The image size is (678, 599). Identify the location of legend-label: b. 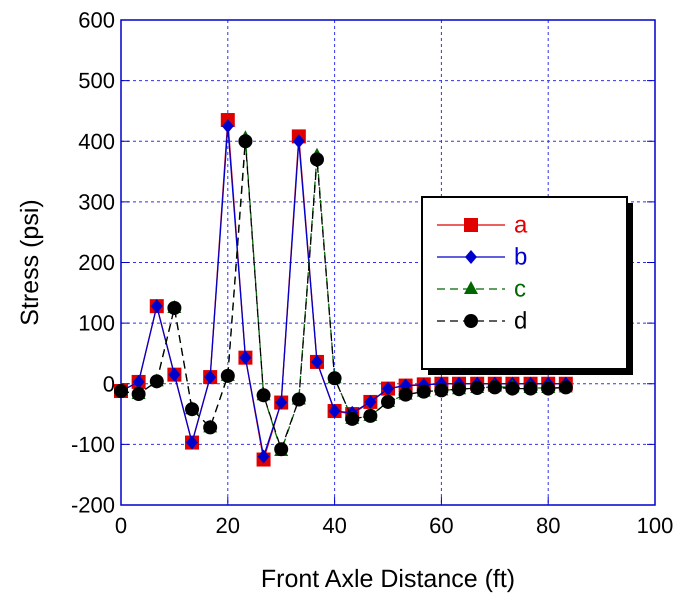
(521, 257).